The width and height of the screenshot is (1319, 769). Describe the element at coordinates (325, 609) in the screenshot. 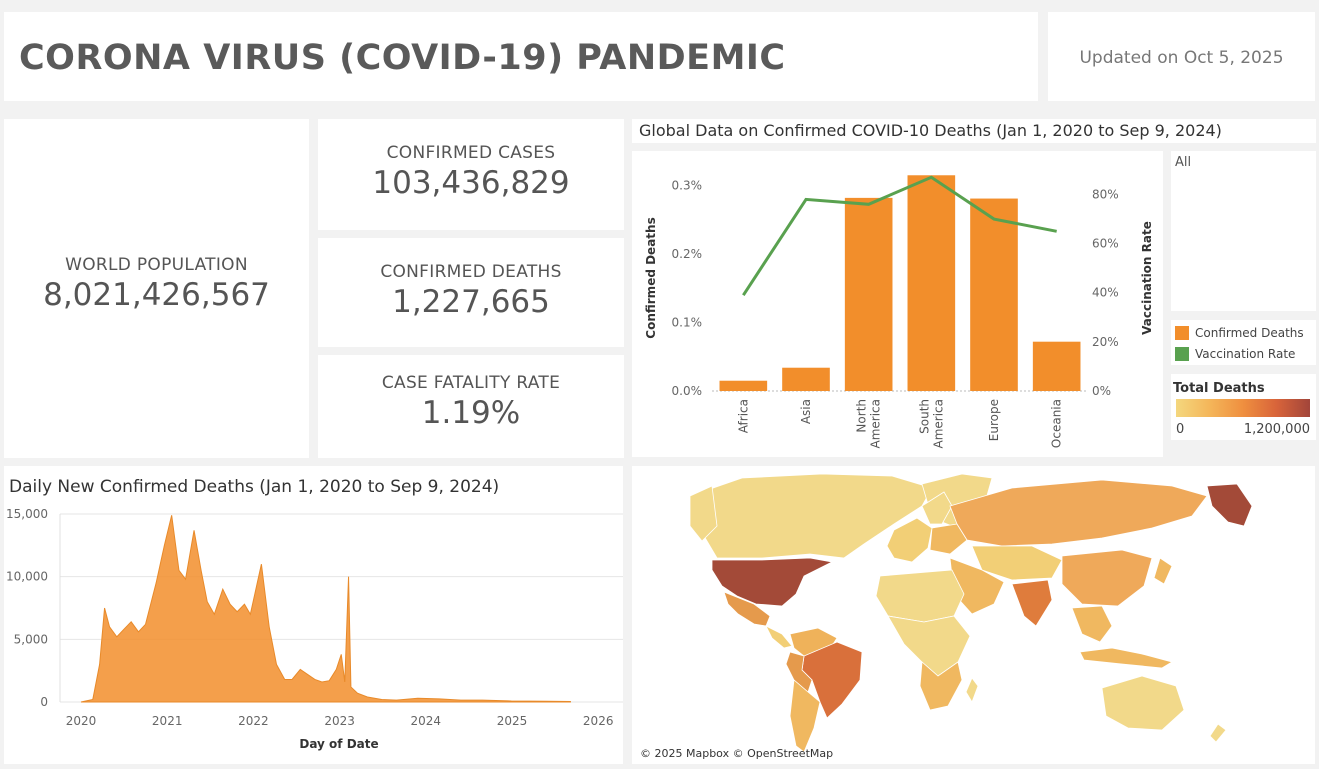

I see `daily-deaths-area` at that location.